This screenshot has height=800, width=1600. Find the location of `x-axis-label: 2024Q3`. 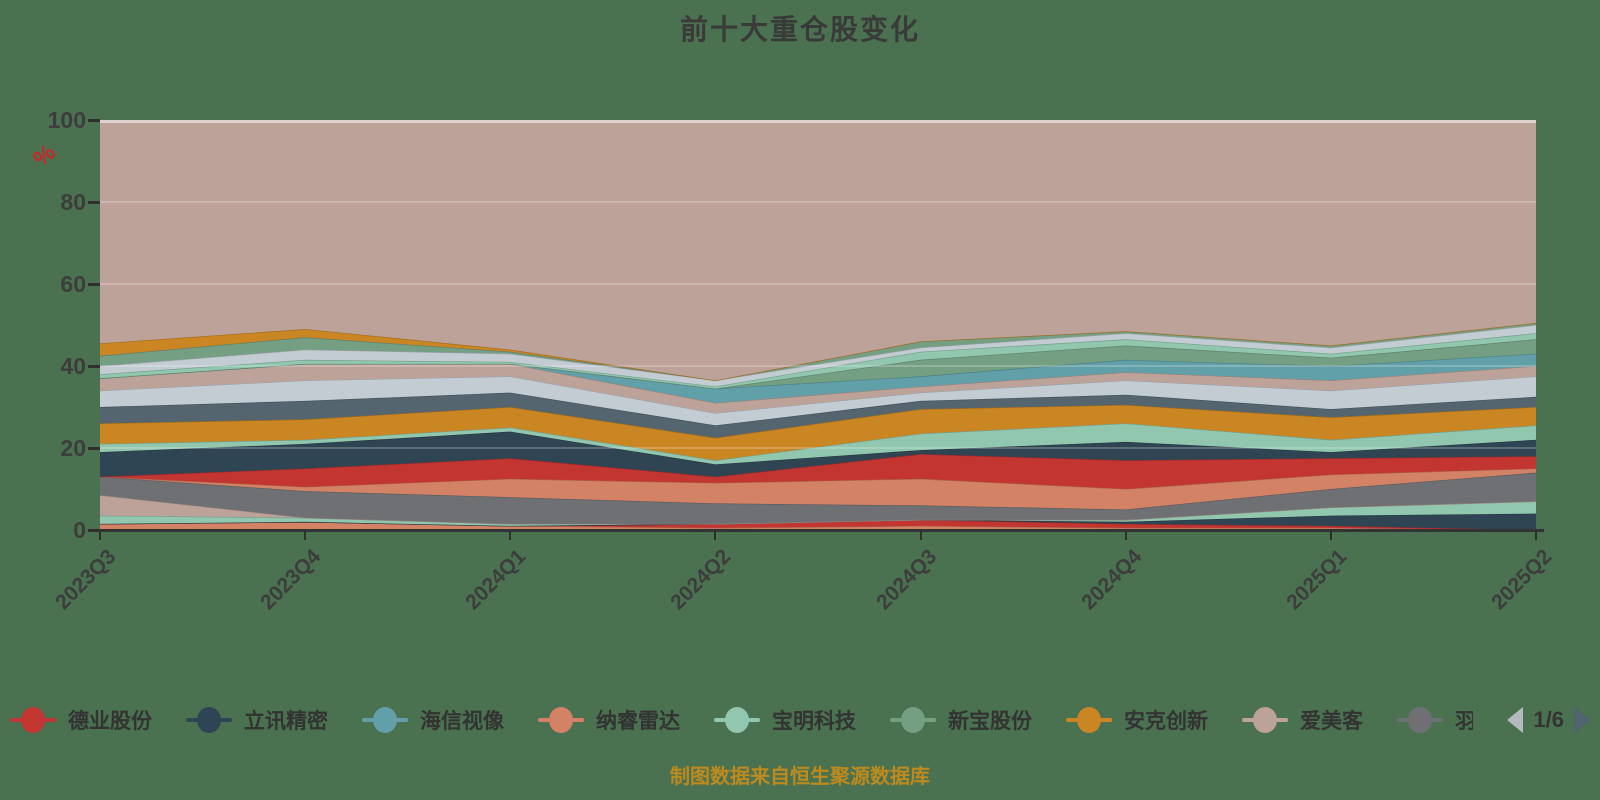

x-axis-label: 2024Q3 is located at coordinates (906, 580).